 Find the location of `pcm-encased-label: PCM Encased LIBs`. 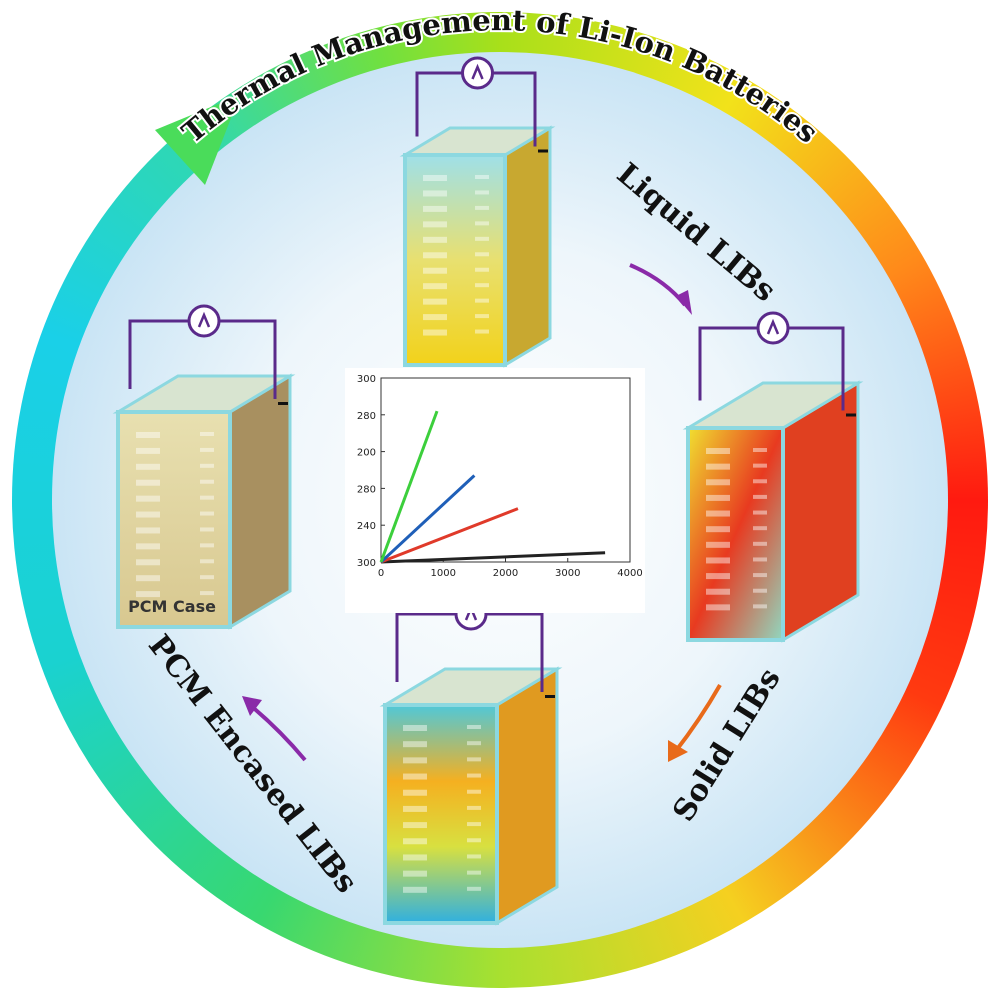

pcm-encased-label: PCM Encased LIBs is located at coordinates (252, 764).